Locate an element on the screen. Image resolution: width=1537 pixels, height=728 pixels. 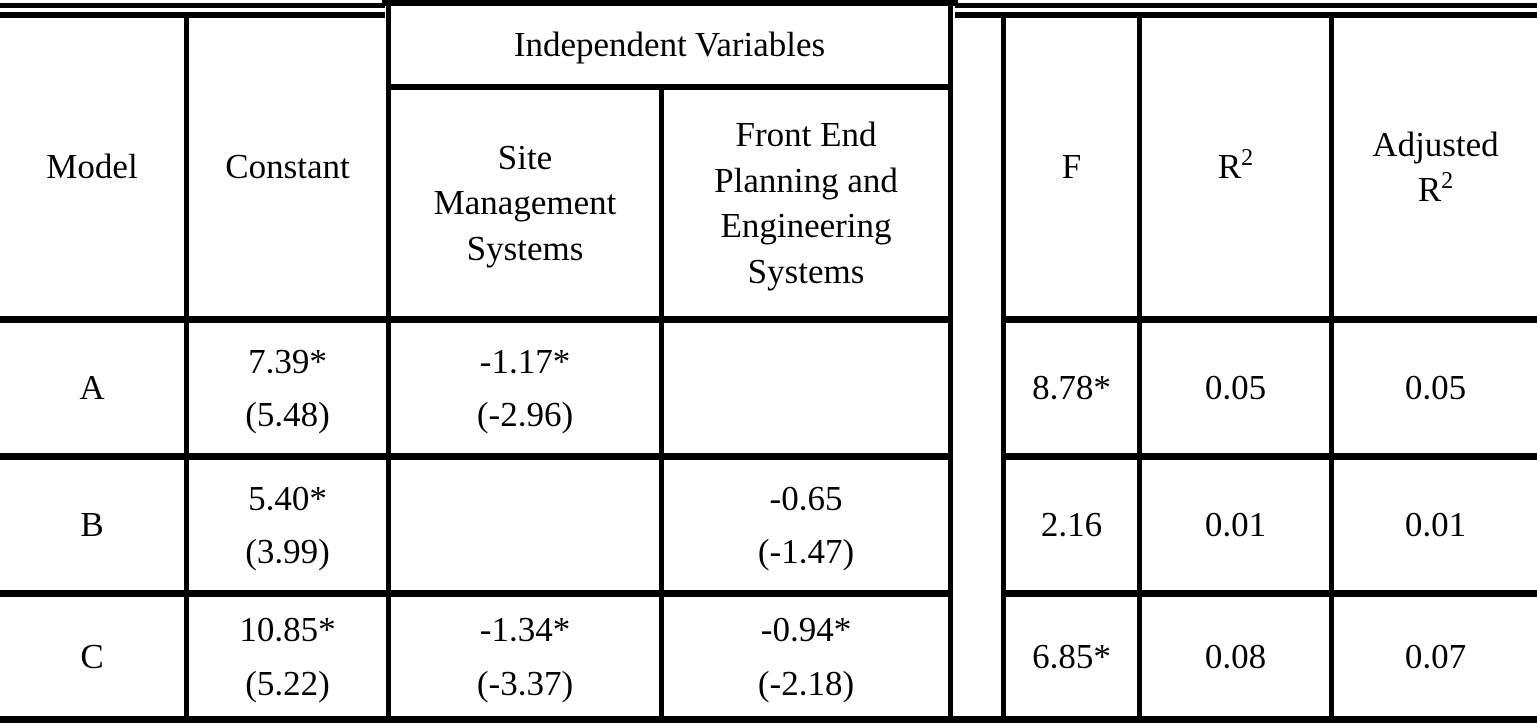
header-cell-r2: R2 is located at coordinates (1235, 167).